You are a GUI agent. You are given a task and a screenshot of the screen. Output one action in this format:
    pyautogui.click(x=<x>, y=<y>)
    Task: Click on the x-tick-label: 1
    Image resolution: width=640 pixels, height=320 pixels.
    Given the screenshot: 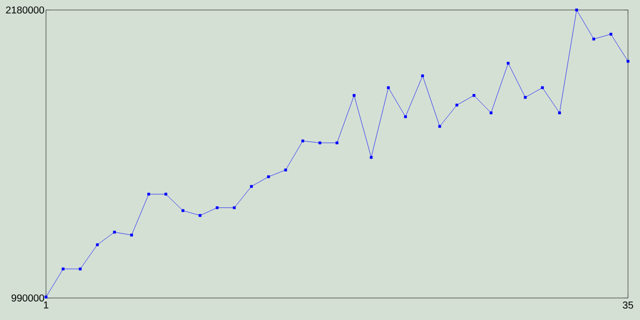 What is the action you would take?
    pyautogui.click(x=46, y=305)
    